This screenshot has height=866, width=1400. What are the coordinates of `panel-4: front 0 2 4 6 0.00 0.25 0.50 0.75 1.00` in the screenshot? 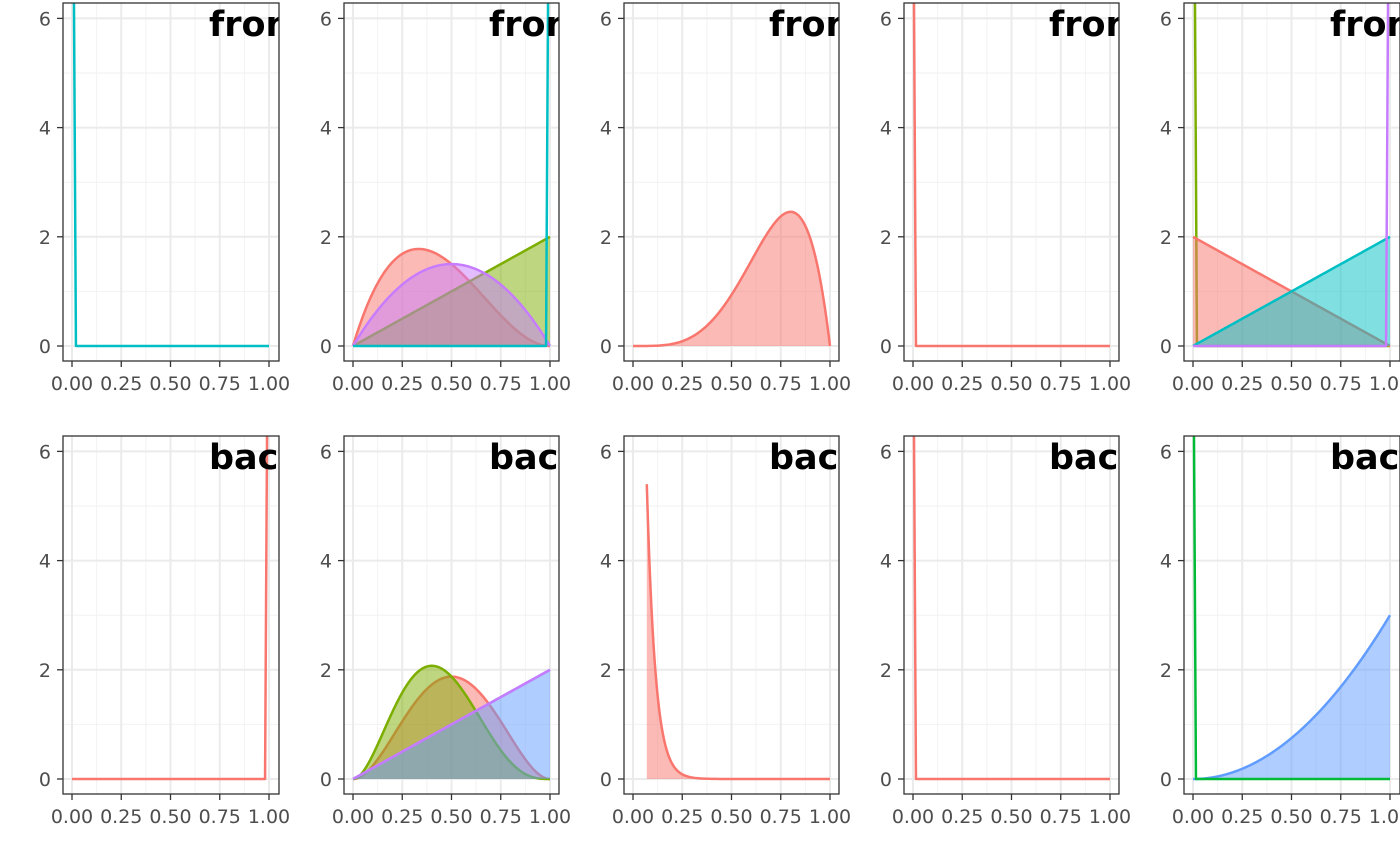 It's located at (1005, 198).